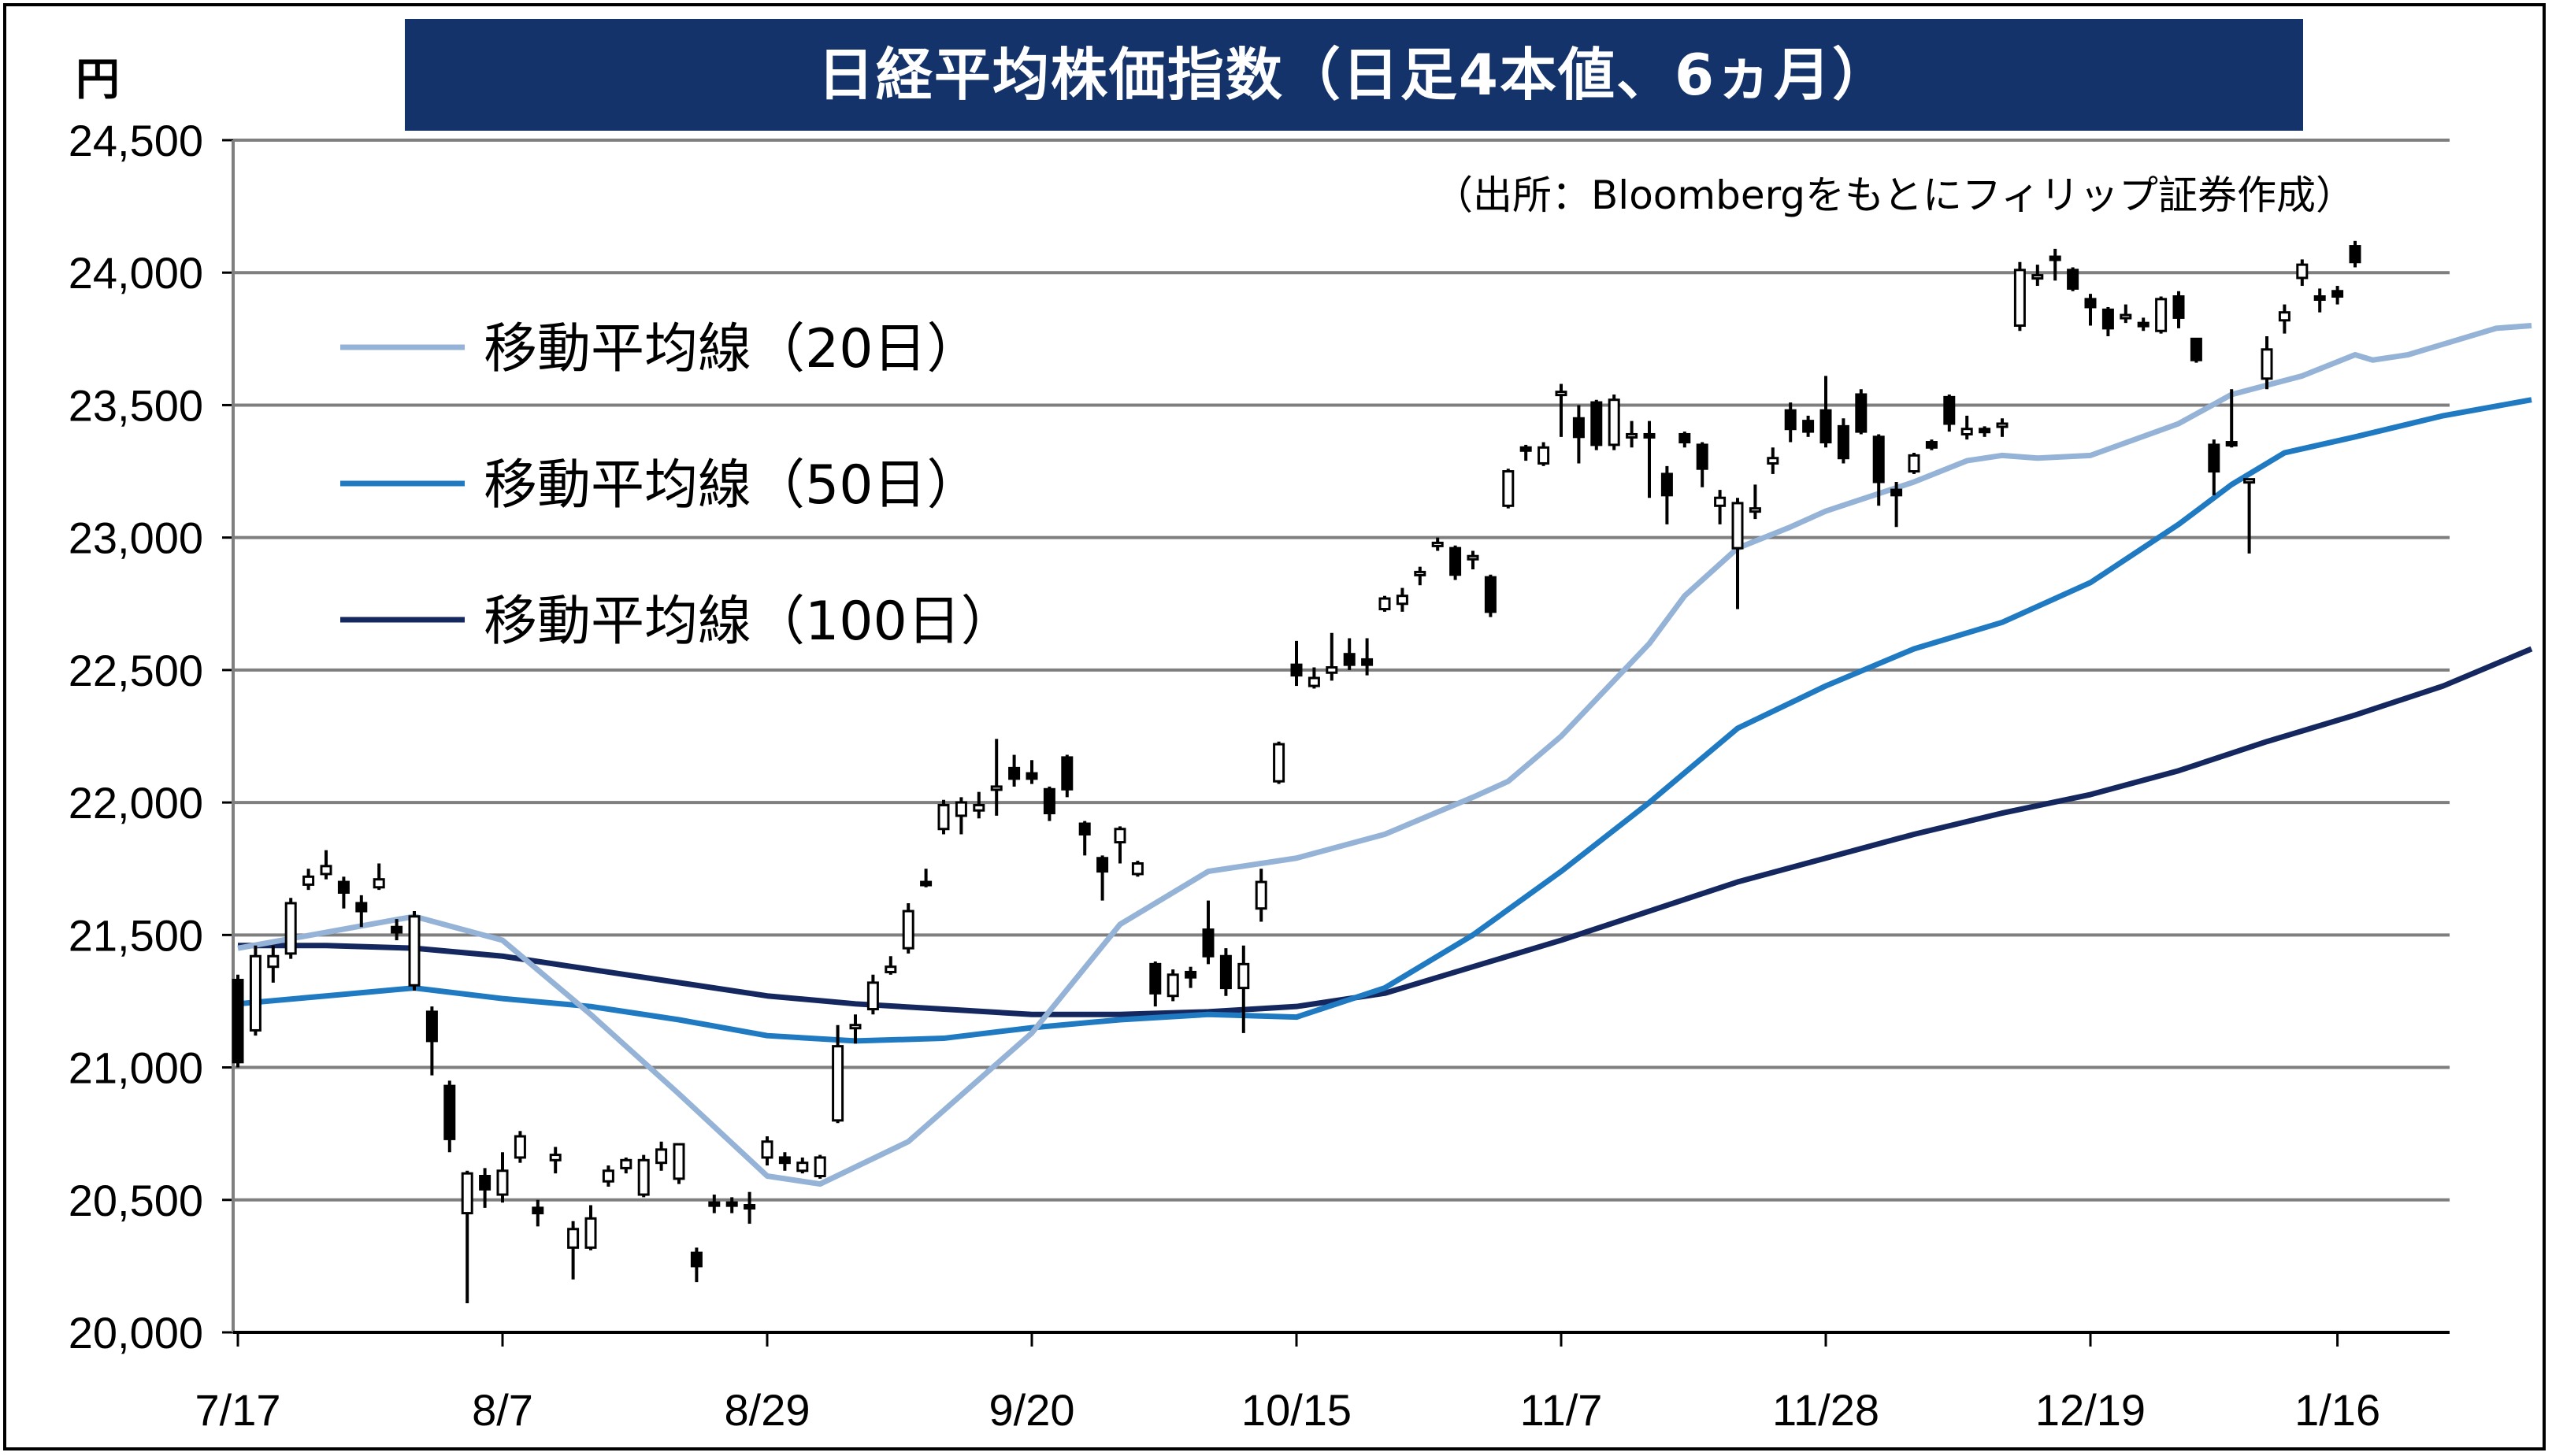 The image size is (2552, 1456). I want to click on x-tick-label: 8/29, so click(767, 1410).